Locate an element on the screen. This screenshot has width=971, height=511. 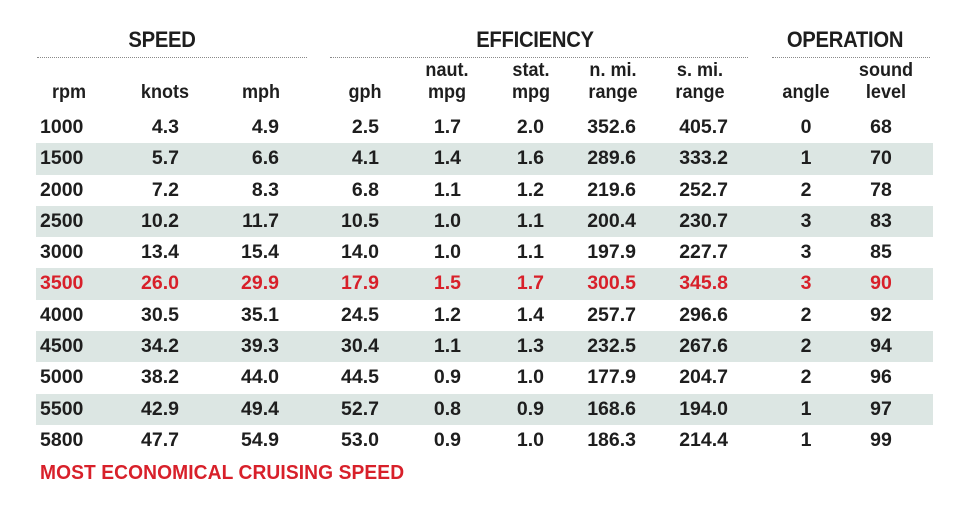
group-title-efficiency: EFFICIENCY is located at coordinates (535, 39).